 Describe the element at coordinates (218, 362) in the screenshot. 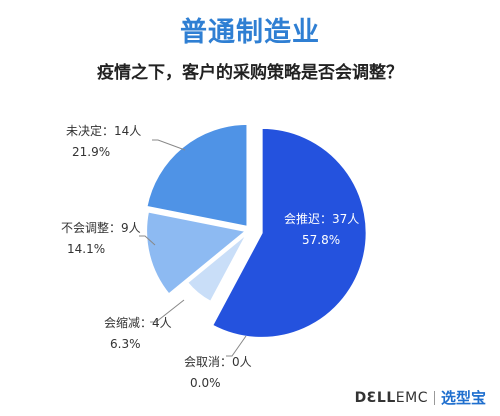

I see `slice-label-2: 会取消：0人` at that location.